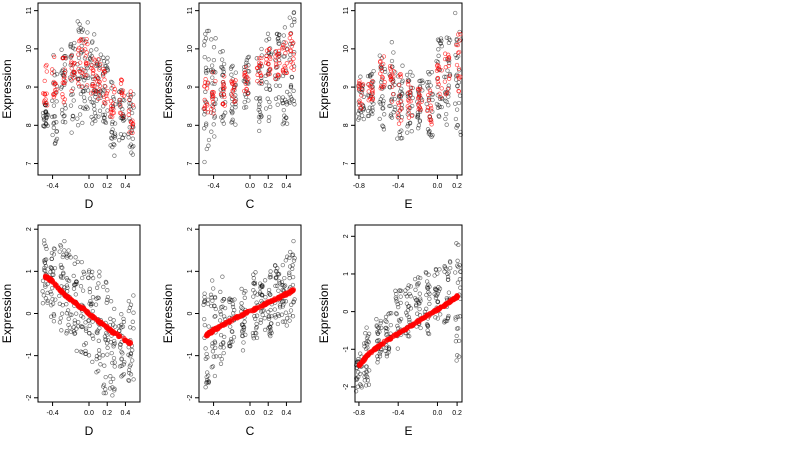 The height and width of the screenshot is (450, 800). Describe the element at coordinates (287, 413) in the screenshot. I see `x-tick-label: 0.4` at that location.